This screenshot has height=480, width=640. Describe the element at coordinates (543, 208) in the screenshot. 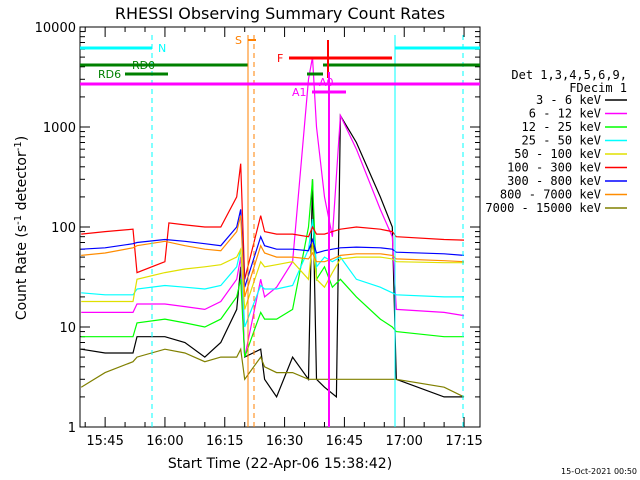

I see `legend-label: 7000 - 15000 keV` at that location.